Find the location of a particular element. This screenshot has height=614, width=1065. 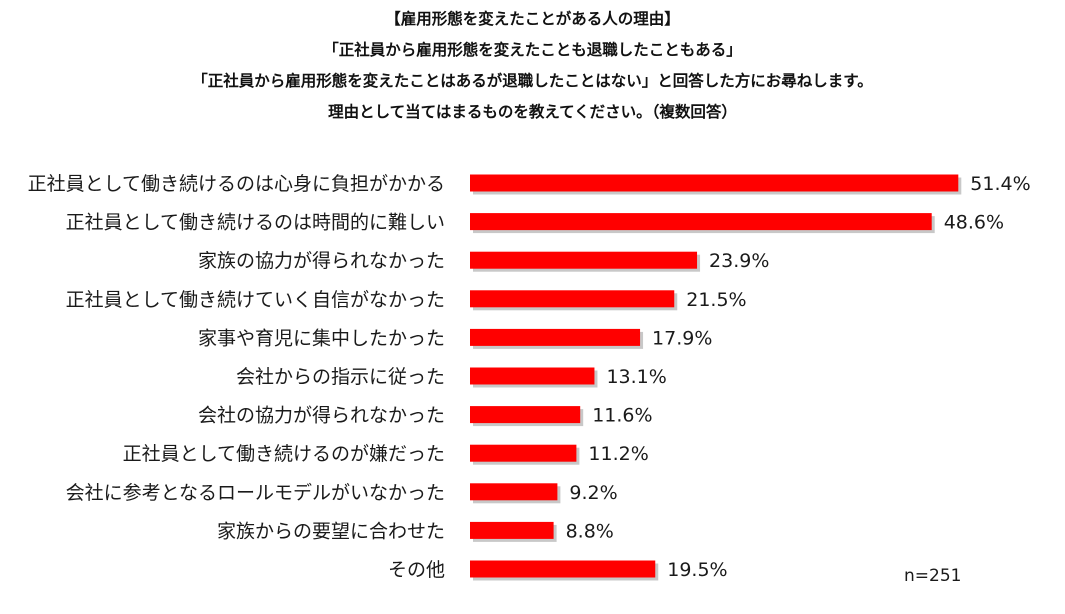

bar-group: 正社員として働き続けるのは時間的に難しい 48.6% is located at coordinates (535, 223).